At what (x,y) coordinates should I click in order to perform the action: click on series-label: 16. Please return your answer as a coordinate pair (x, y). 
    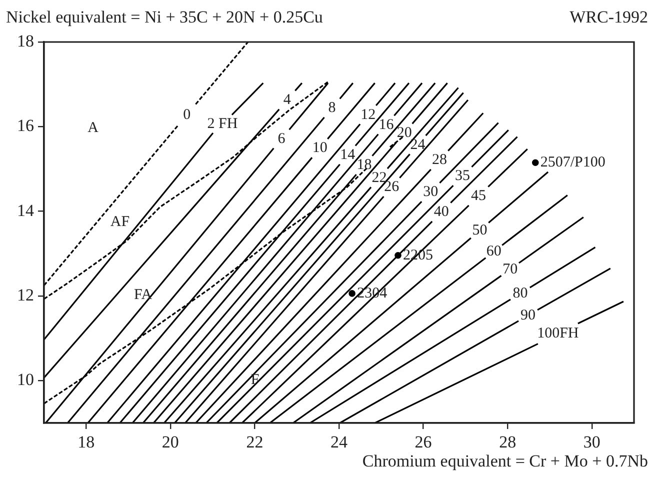
    Looking at the image, I should click on (386, 124).